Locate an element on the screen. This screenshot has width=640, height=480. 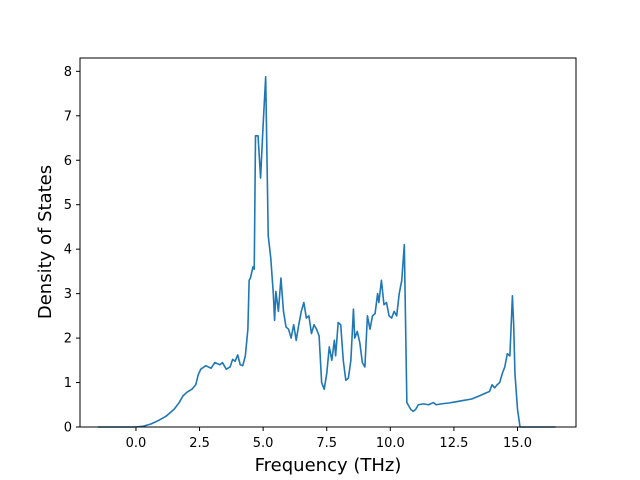
y-tick-label: 8 is located at coordinates (68, 72).